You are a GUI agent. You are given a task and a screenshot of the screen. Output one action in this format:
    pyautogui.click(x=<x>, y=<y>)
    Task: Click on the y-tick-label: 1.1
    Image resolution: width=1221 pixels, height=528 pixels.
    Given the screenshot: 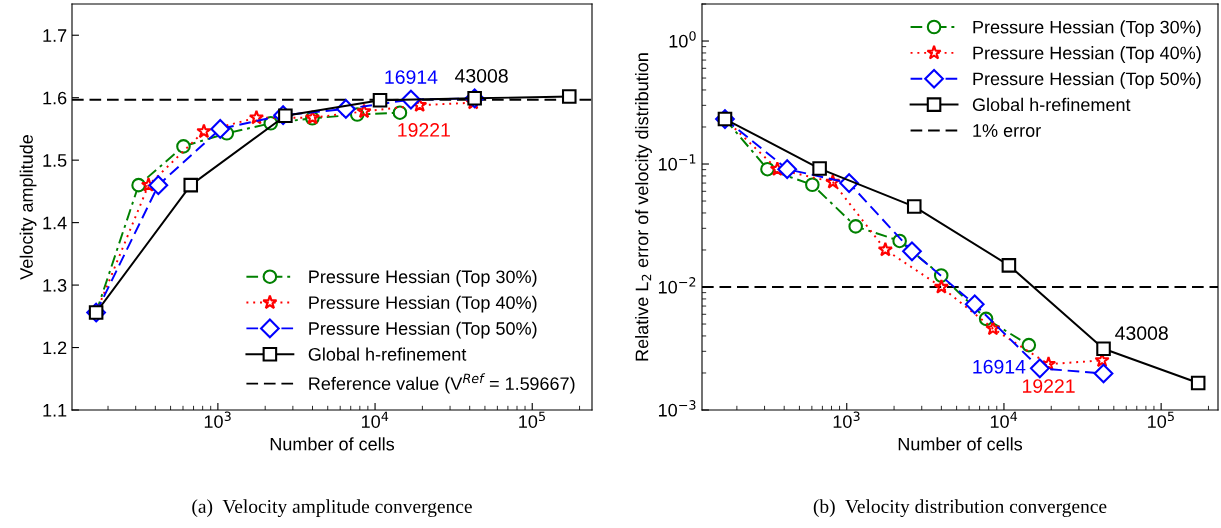 What is the action you would take?
    pyautogui.click(x=55, y=410)
    